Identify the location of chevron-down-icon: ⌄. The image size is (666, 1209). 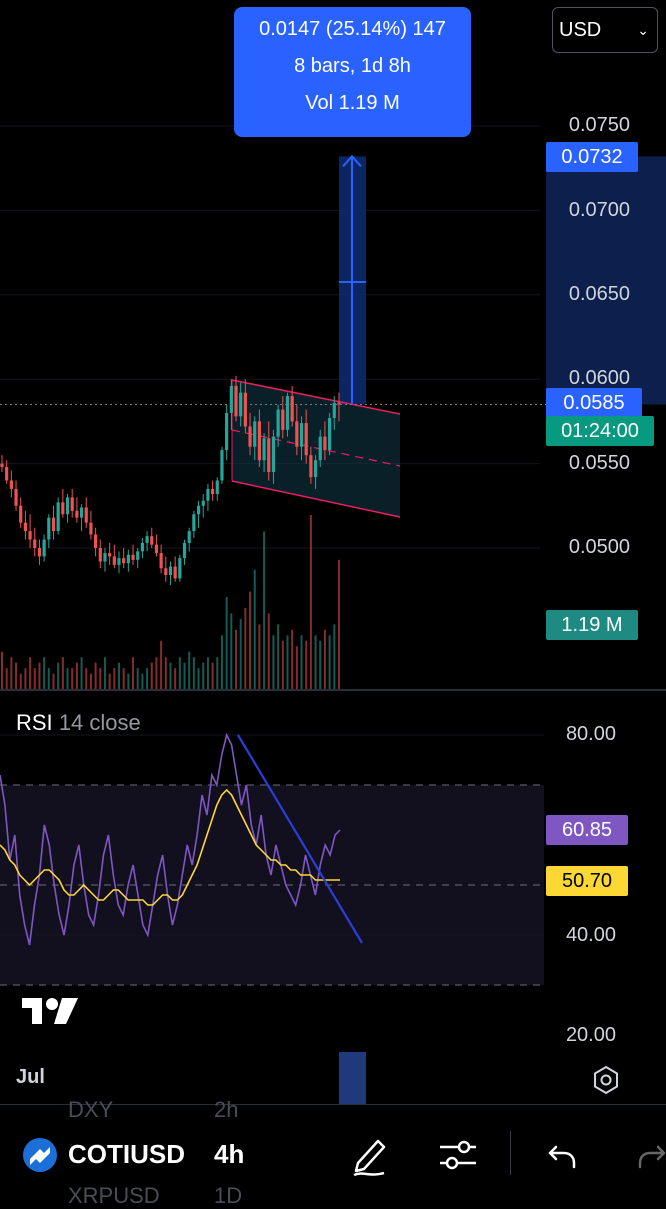
(643, 30).